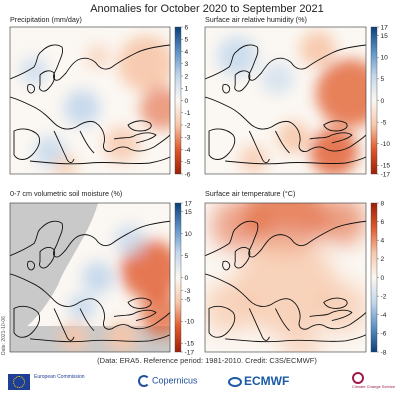 The width and height of the screenshot is (414, 400). What do you see at coordinates (54, 270) in the screenshot?
I see `ocean-mask` at bounding box center [54, 270].